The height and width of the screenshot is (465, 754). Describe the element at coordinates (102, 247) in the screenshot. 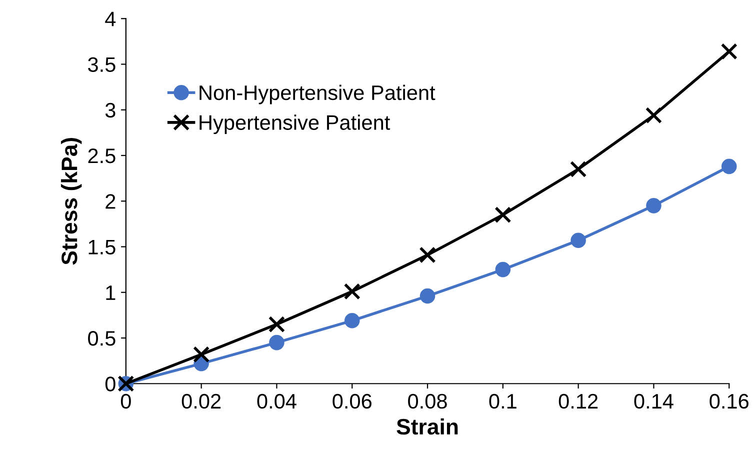

I see `y-tick-label: 1.5` at that location.